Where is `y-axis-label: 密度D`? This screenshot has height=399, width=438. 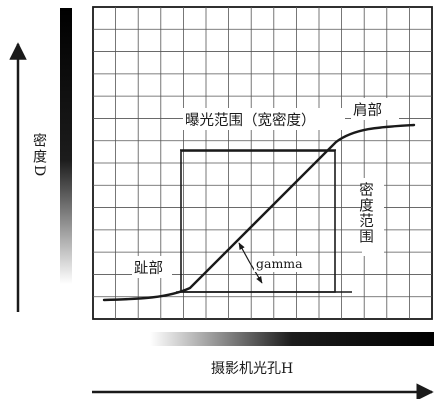 y-axis-label: 密度D is located at coordinates (39, 155).